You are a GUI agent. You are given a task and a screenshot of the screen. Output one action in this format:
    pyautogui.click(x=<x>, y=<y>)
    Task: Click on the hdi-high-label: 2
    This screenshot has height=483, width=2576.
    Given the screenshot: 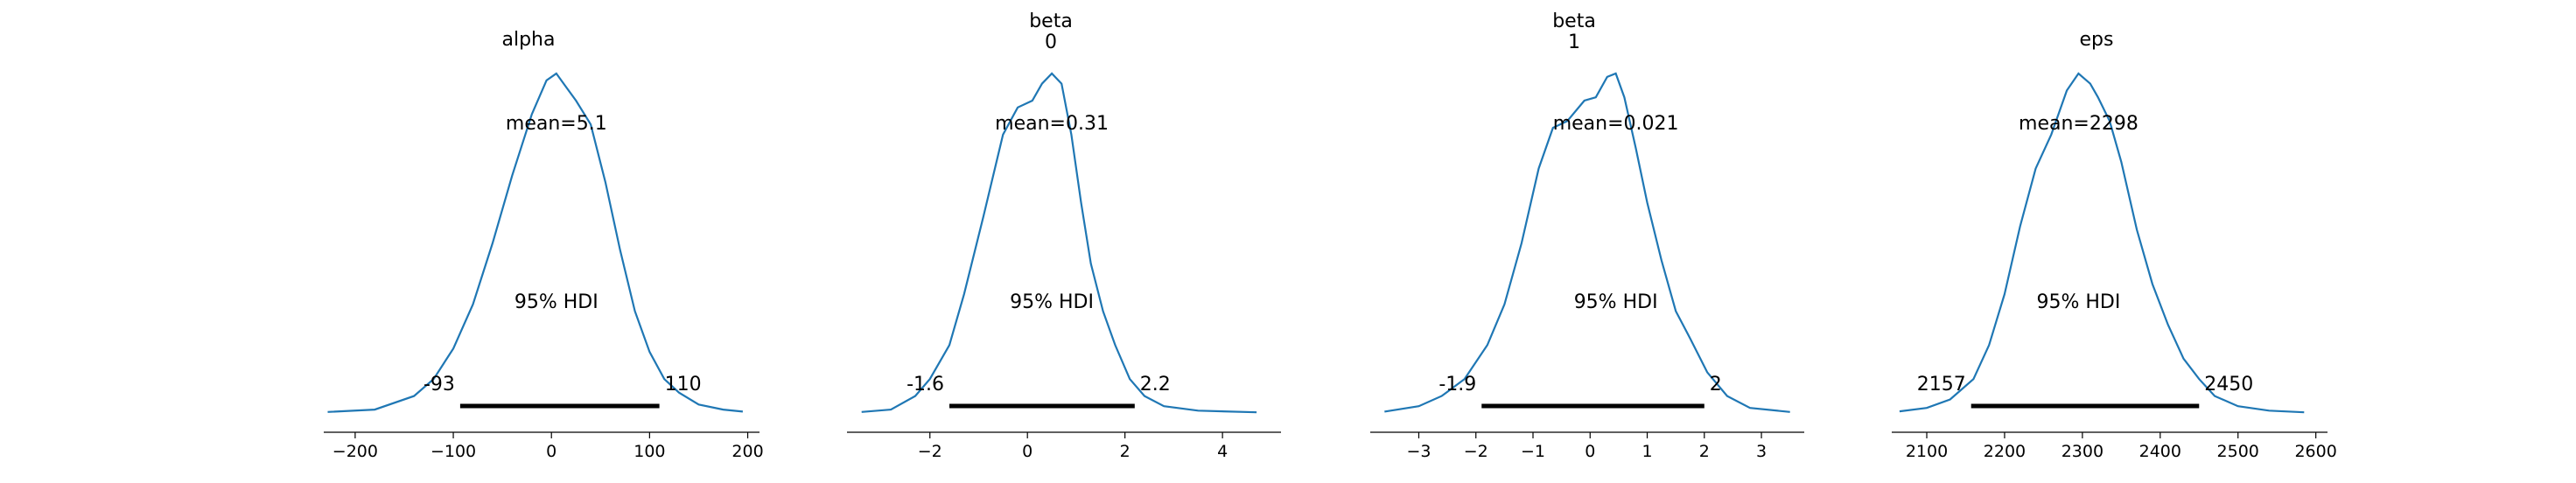 What is the action you would take?
    pyautogui.click(x=1716, y=385)
    